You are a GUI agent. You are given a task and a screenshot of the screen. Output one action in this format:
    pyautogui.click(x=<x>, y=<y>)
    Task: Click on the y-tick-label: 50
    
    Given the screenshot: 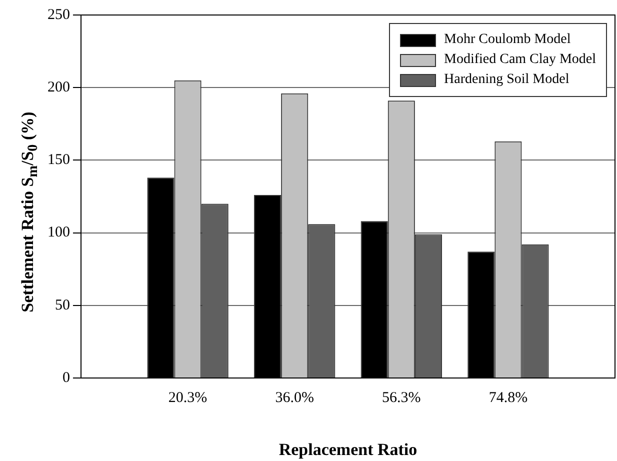 What is the action you would take?
    pyautogui.click(x=62, y=305)
    